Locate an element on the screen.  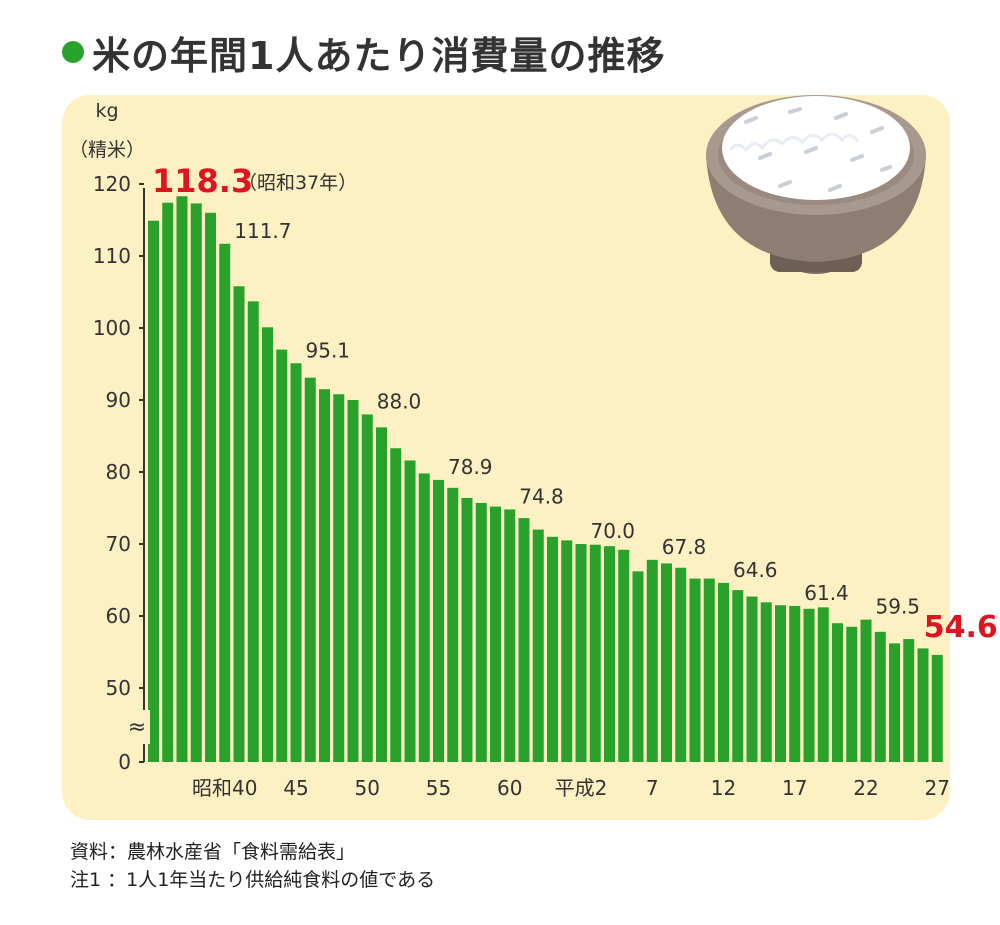
data-label: 78.9 is located at coordinates (470, 467).